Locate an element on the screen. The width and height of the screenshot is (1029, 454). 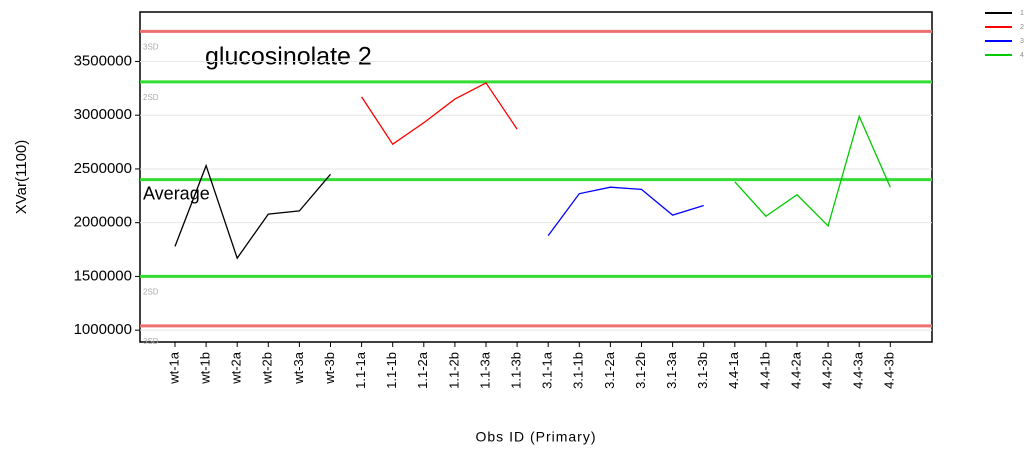
y-tick-label: 3500000 is located at coordinates (103, 60).